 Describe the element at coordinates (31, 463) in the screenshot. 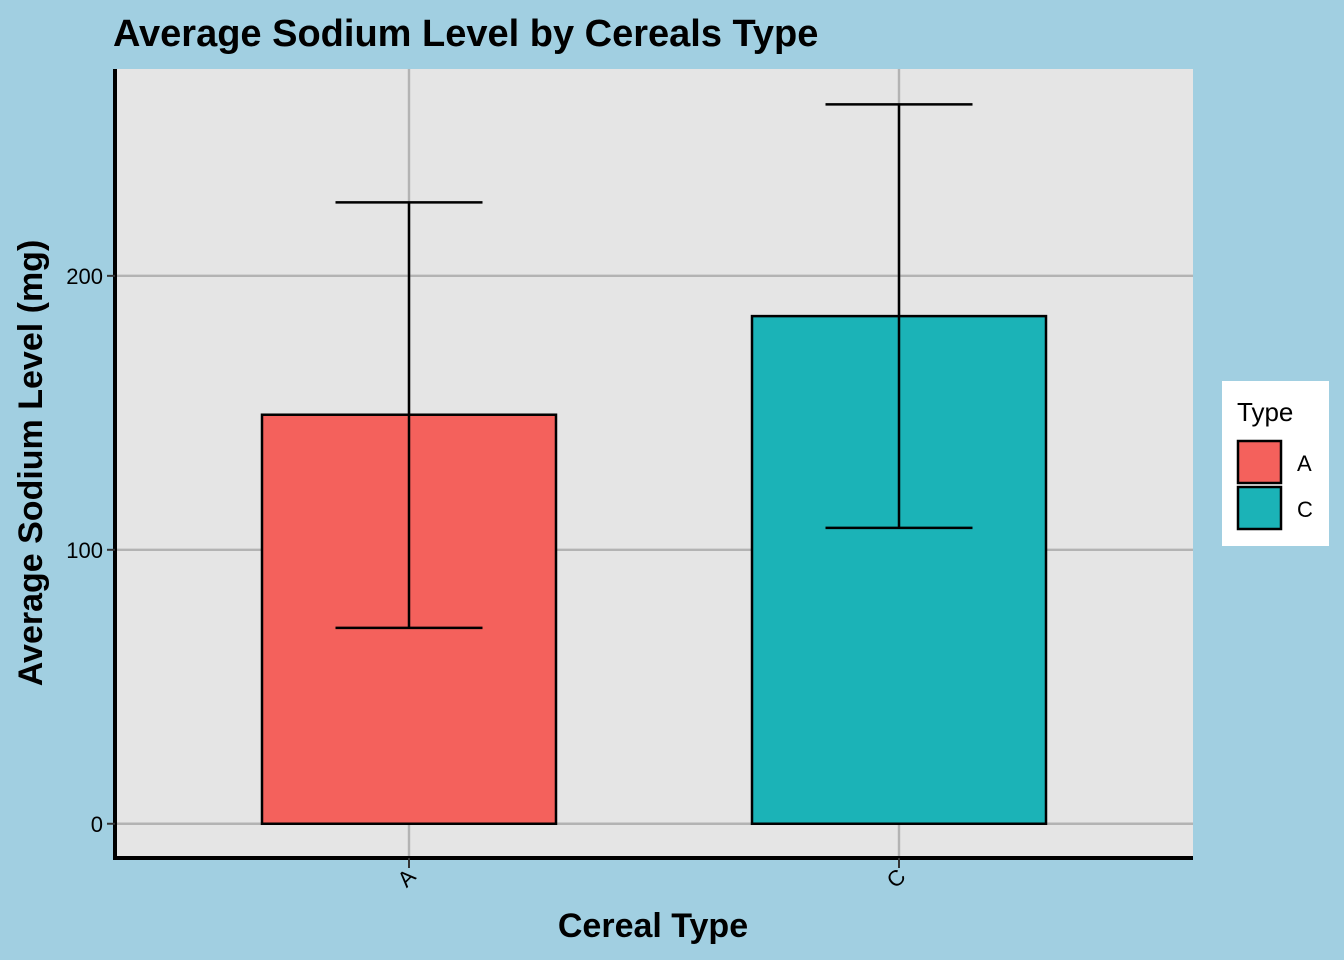

I see `y-axis-title: Average Sodium Level (mg)` at that location.